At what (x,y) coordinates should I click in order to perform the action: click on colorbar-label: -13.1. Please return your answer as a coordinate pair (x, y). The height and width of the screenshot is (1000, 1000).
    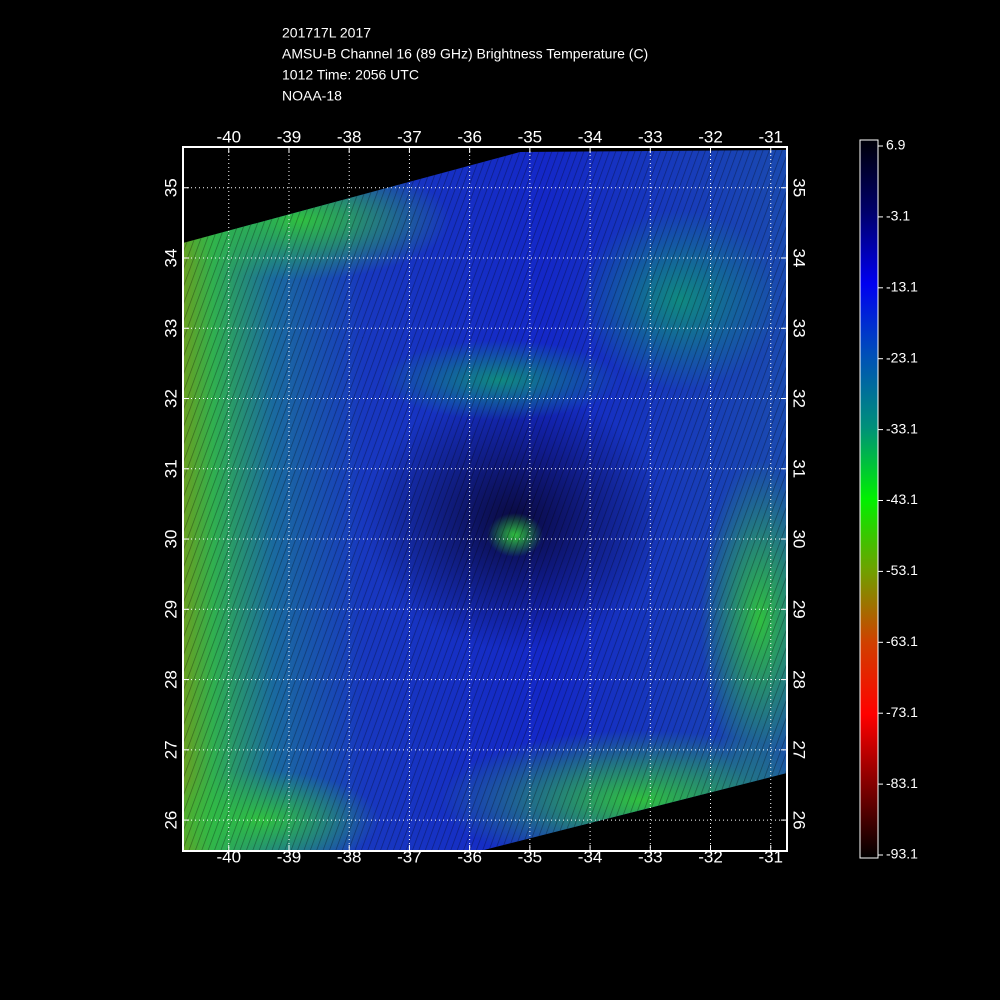
    Looking at the image, I should click on (902, 287).